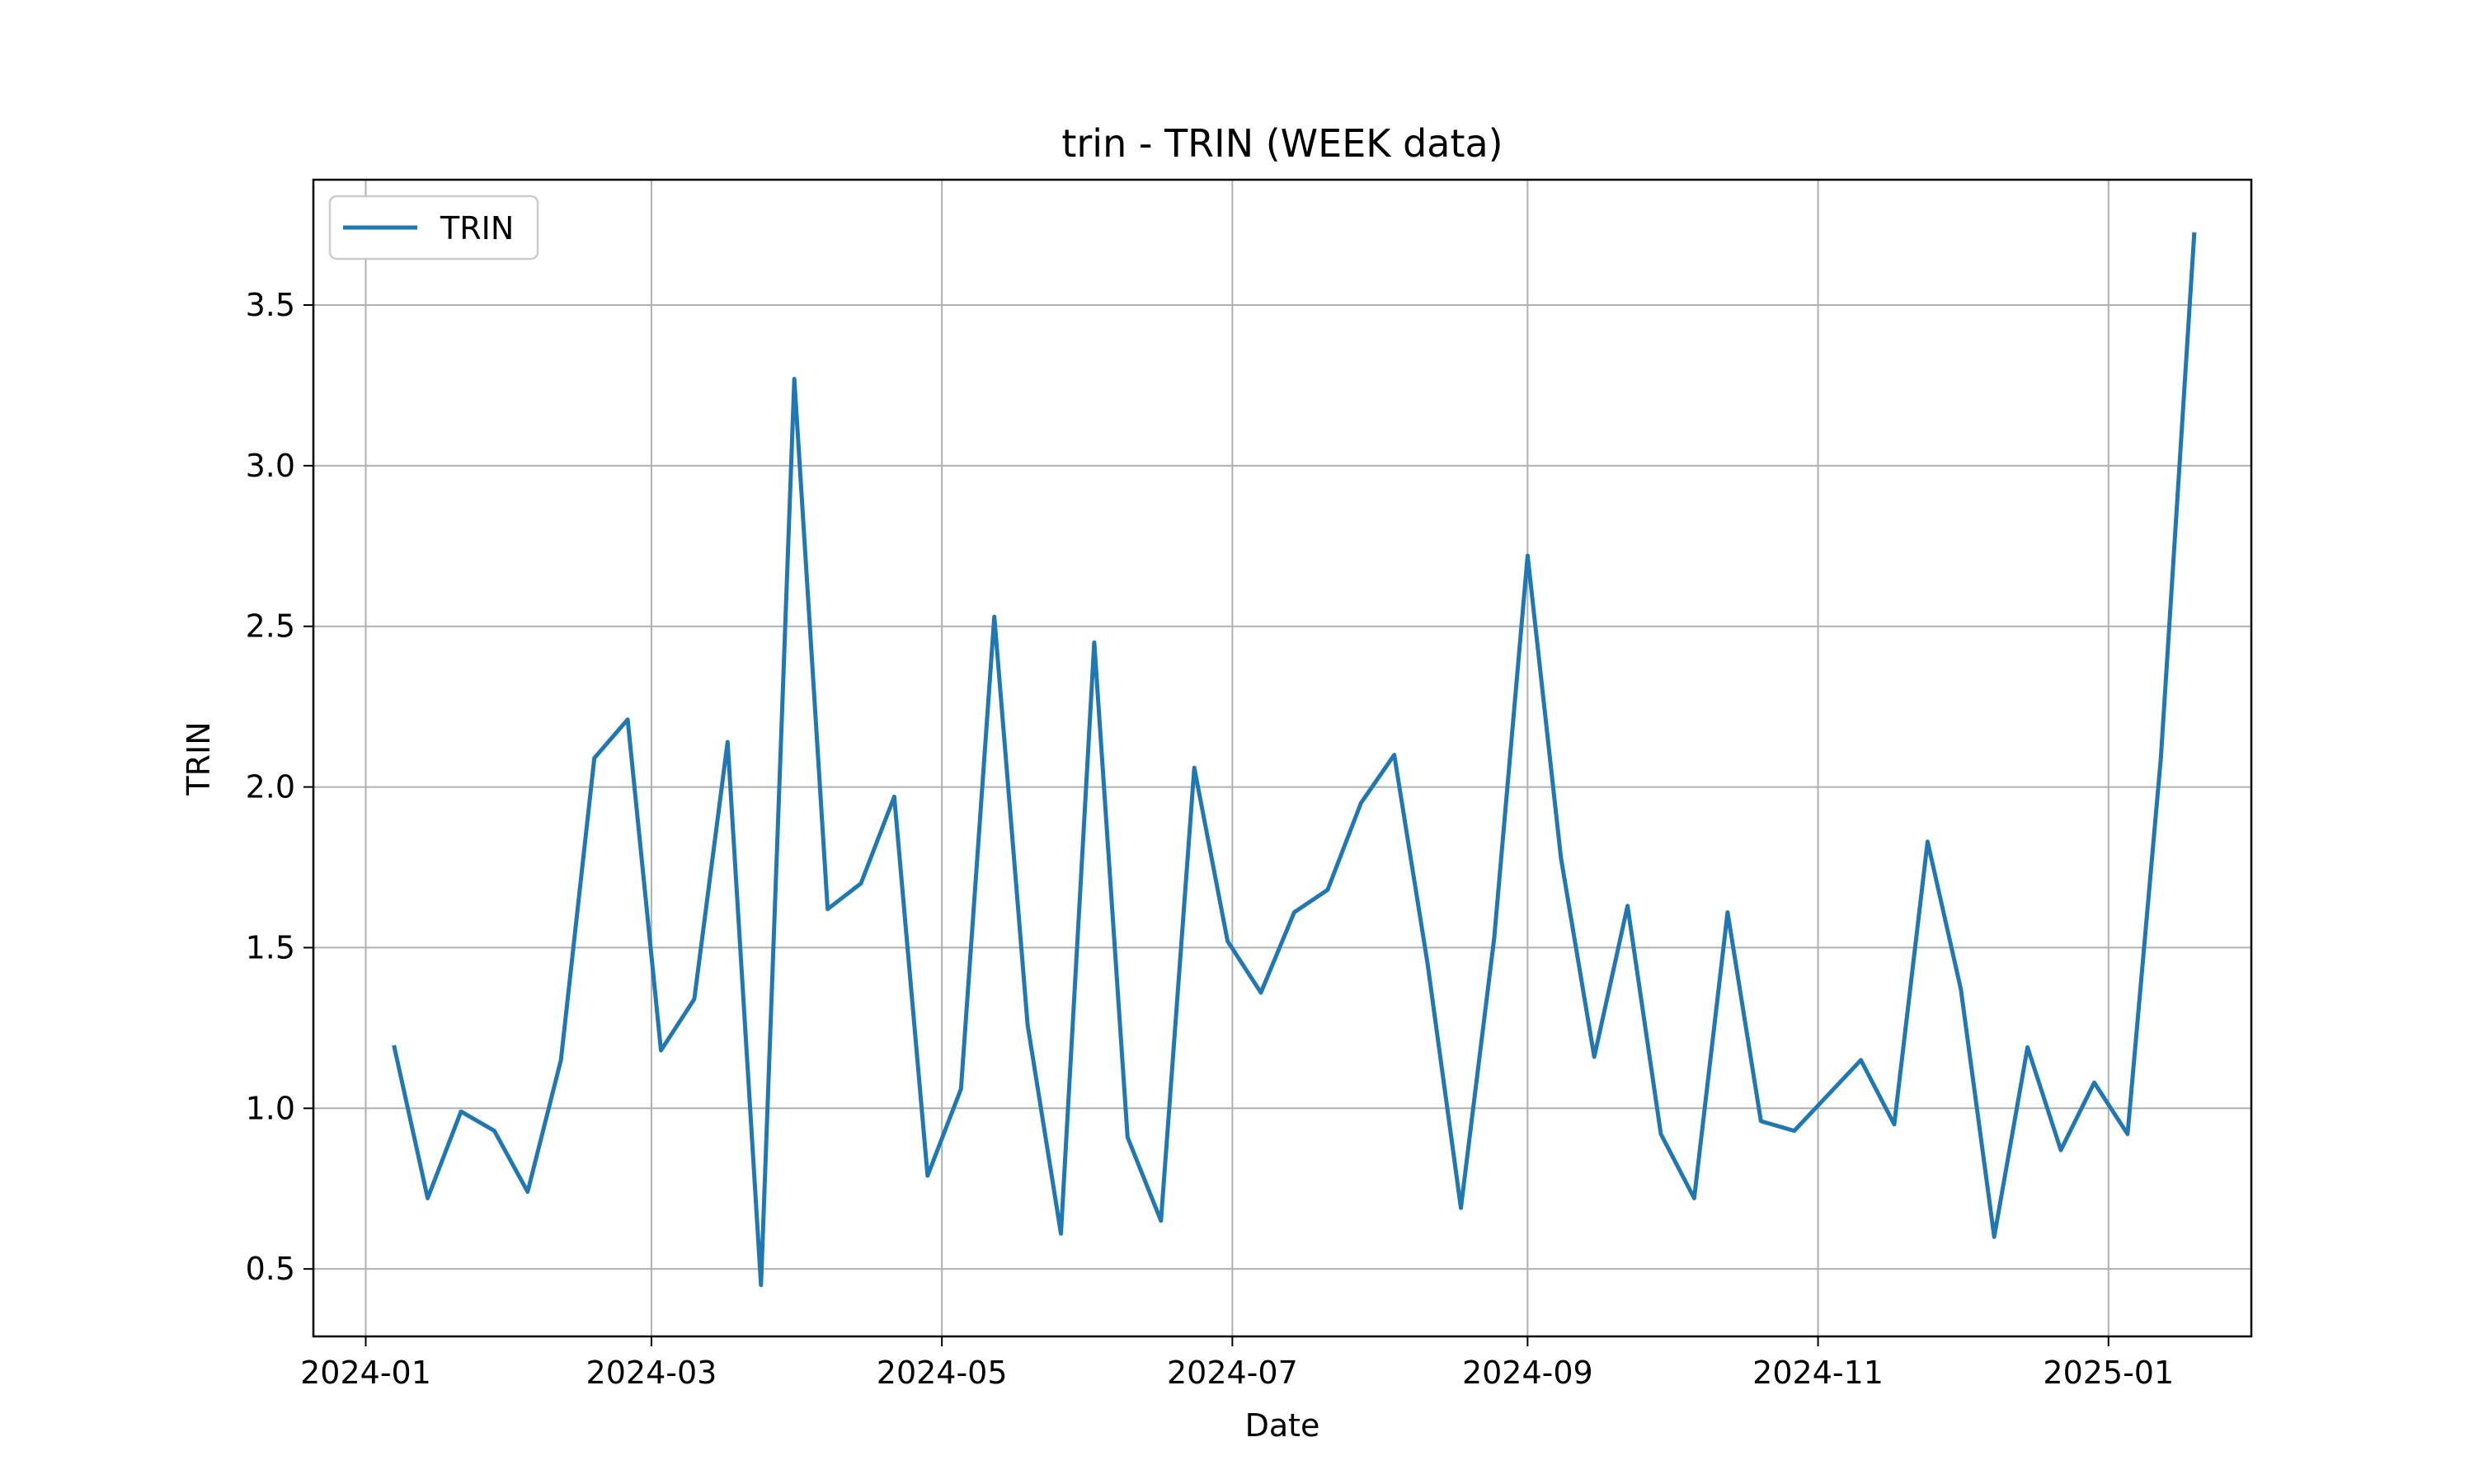 This screenshot has width=2474, height=1484. I want to click on x-tick-label: 2024-09, so click(1527, 1373).